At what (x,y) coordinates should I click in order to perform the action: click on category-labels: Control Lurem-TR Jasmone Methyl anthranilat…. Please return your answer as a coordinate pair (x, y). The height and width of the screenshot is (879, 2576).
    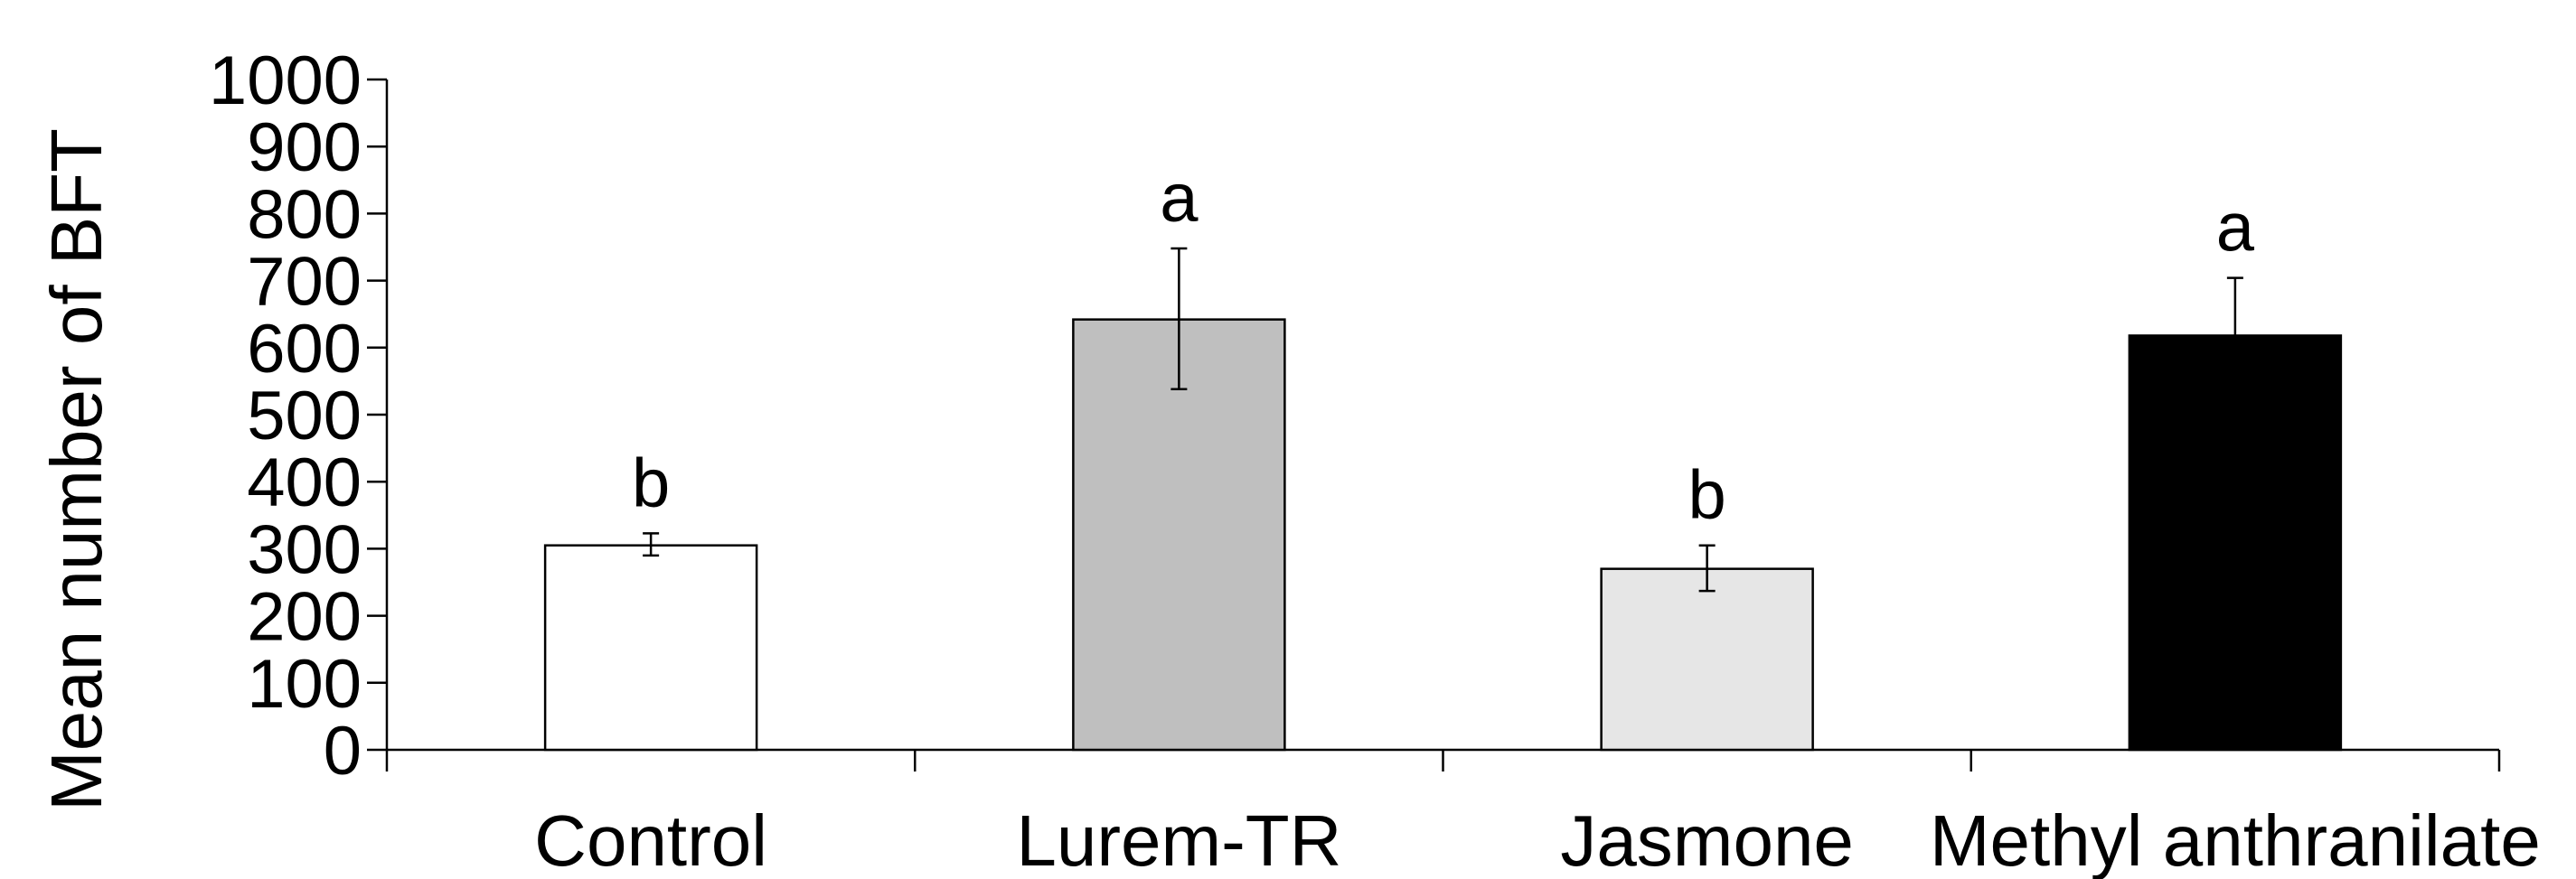
    Looking at the image, I should click on (1537, 839).